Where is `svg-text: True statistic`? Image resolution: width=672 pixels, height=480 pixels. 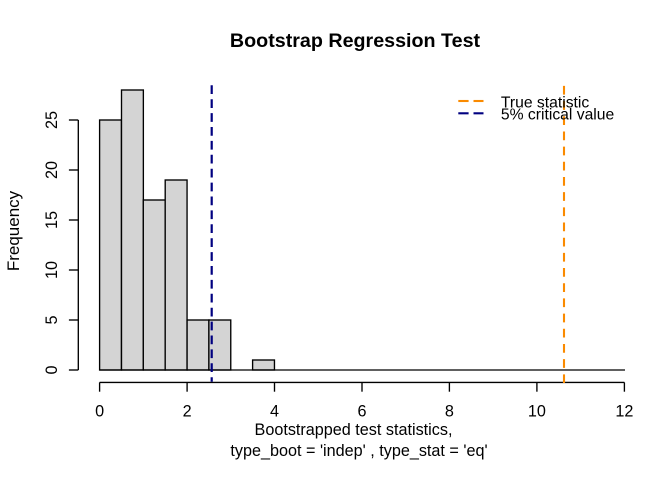
svg-text: True statistic is located at coordinates (545, 103).